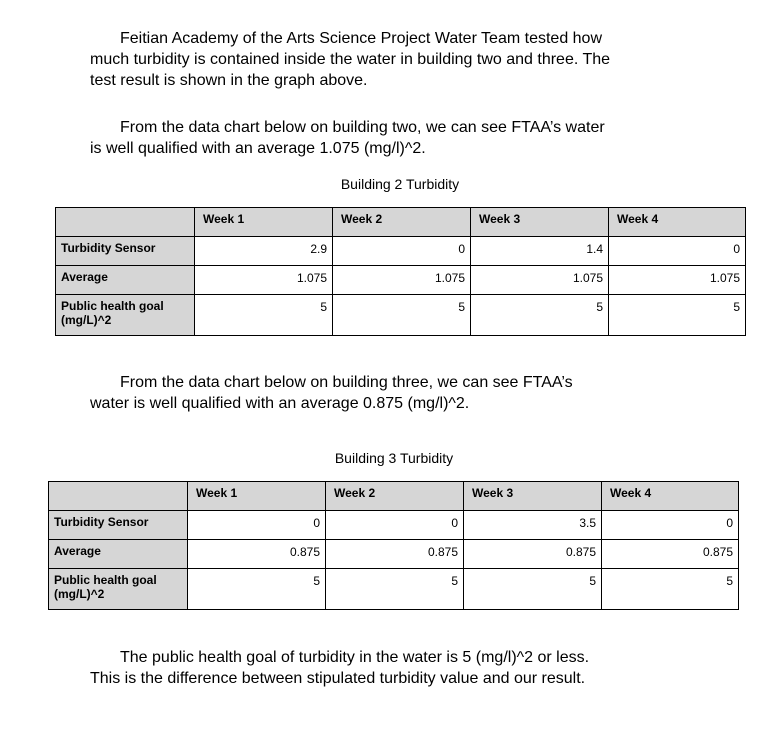 The height and width of the screenshot is (755, 771). Describe the element at coordinates (394, 458) in the screenshot. I see `building3-table-title: Building 3 Turbidity` at that location.